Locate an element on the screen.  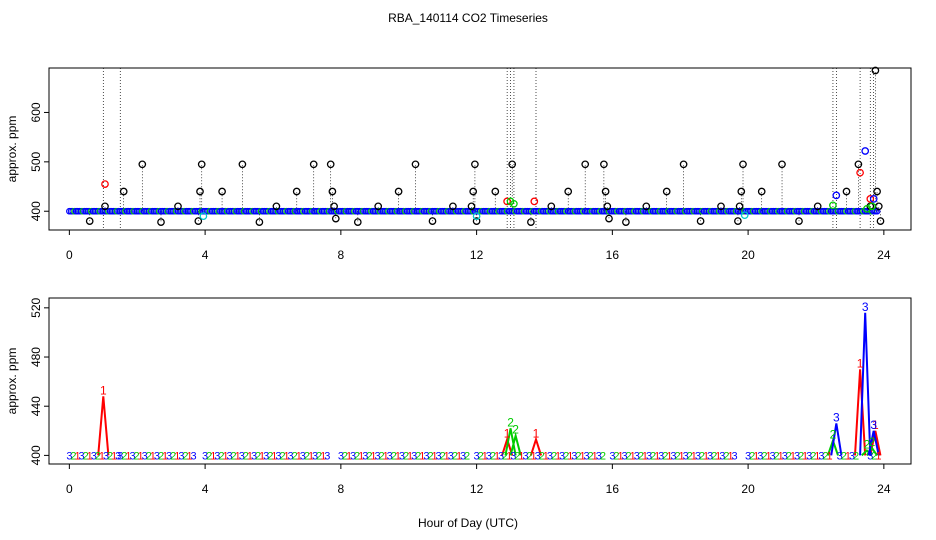
y-tick-label: 500 is located at coordinates (36, 162).